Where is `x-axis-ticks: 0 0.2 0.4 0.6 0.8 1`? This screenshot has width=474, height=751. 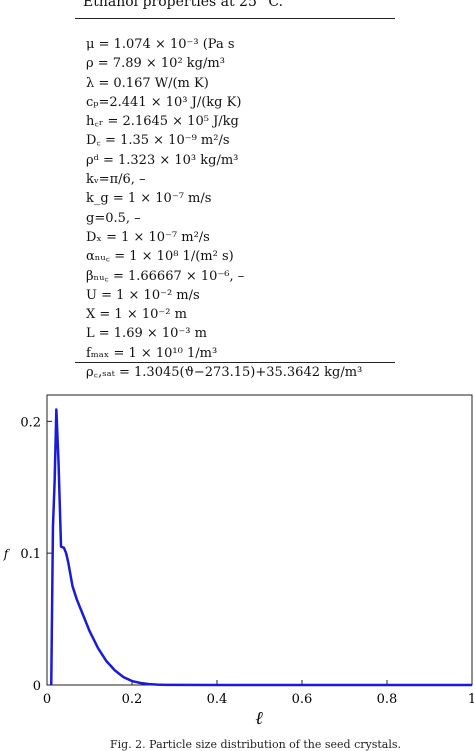 x-axis-ticks: 0 0.2 0.4 0.6 0.8 1 is located at coordinates (258, 693).